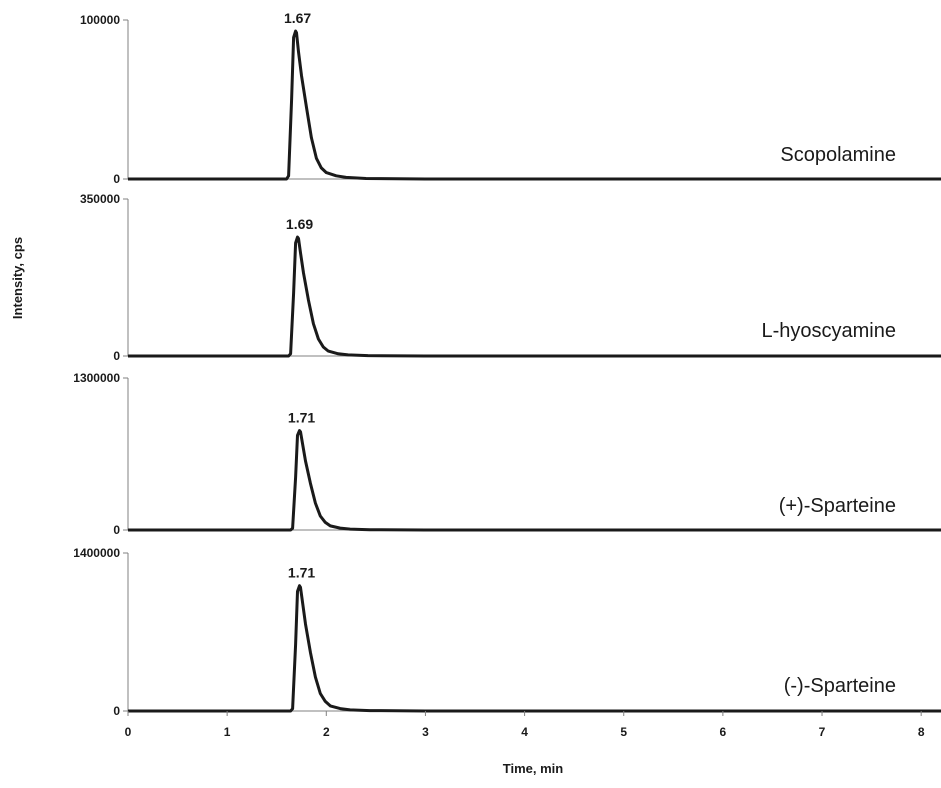 This screenshot has height=788, width=941. What do you see at coordinates (723, 732) in the screenshot?
I see `x-tick-label: 6` at bounding box center [723, 732].